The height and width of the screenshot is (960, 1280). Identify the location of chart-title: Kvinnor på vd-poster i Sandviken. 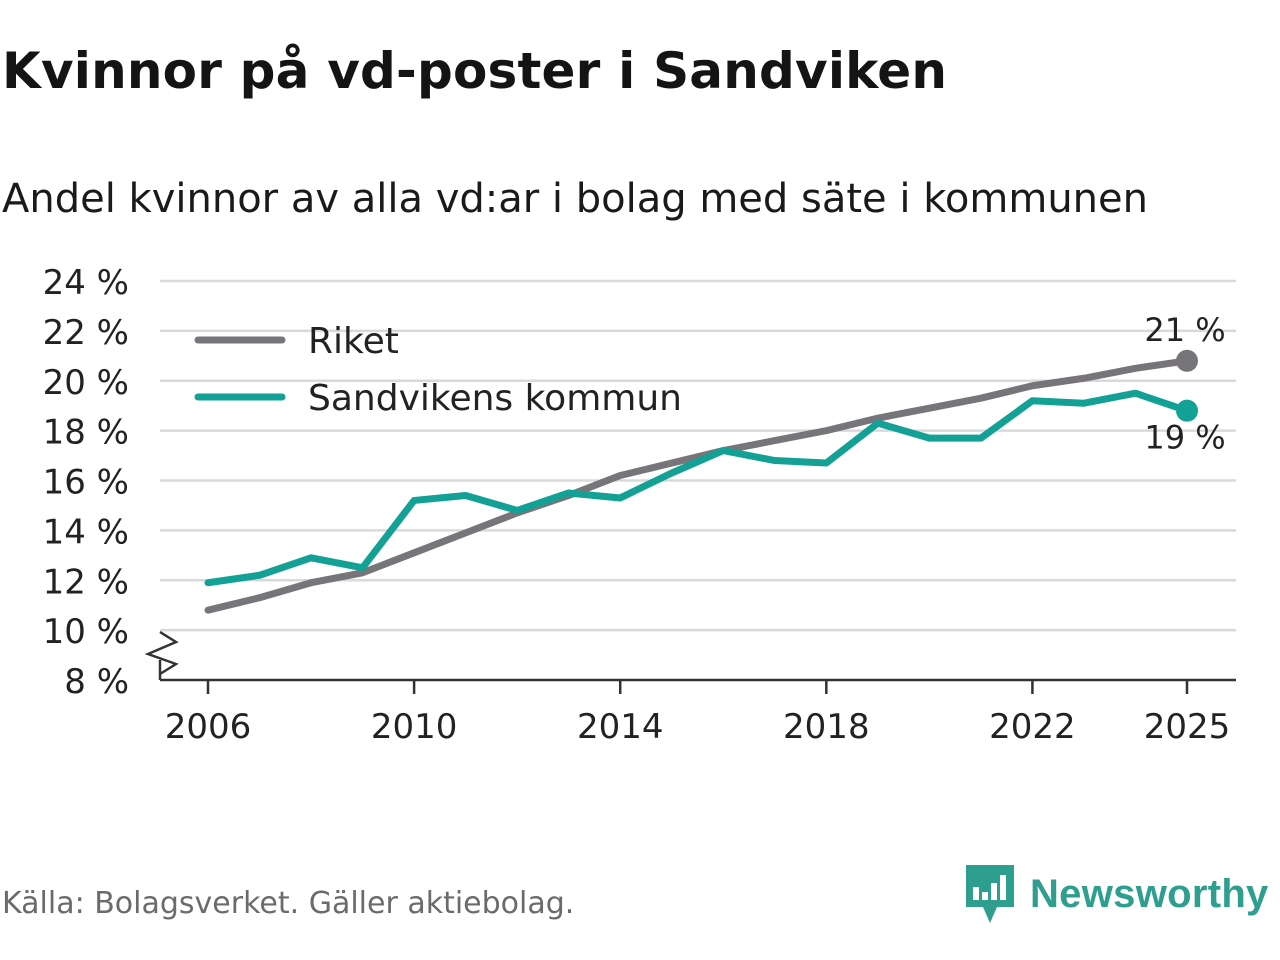
(475, 71).